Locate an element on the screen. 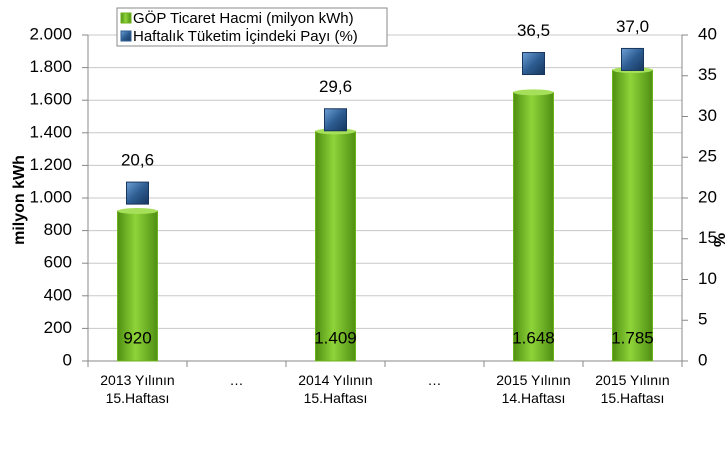 The image size is (726, 463). y-tick-label: 1.200 is located at coordinates (50, 164).